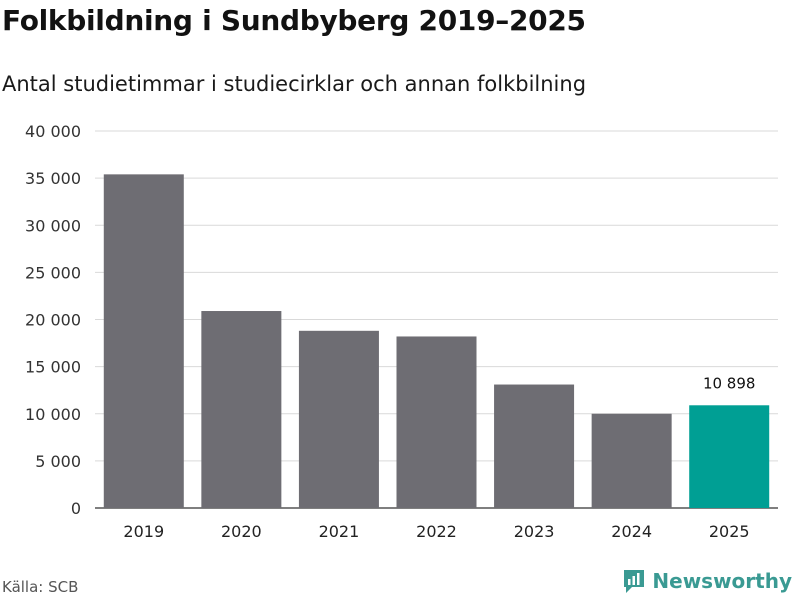 Image resolution: width=800 pixels, height=600 pixels. I want to click on newsworthy-logo: Newsworthy, so click(707, 581).